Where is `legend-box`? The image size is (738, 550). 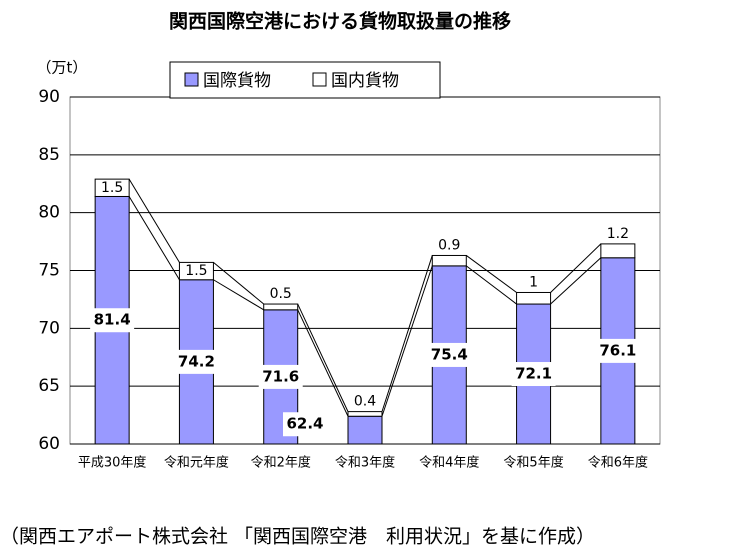 legend-box is located at coordinates (305, 80).